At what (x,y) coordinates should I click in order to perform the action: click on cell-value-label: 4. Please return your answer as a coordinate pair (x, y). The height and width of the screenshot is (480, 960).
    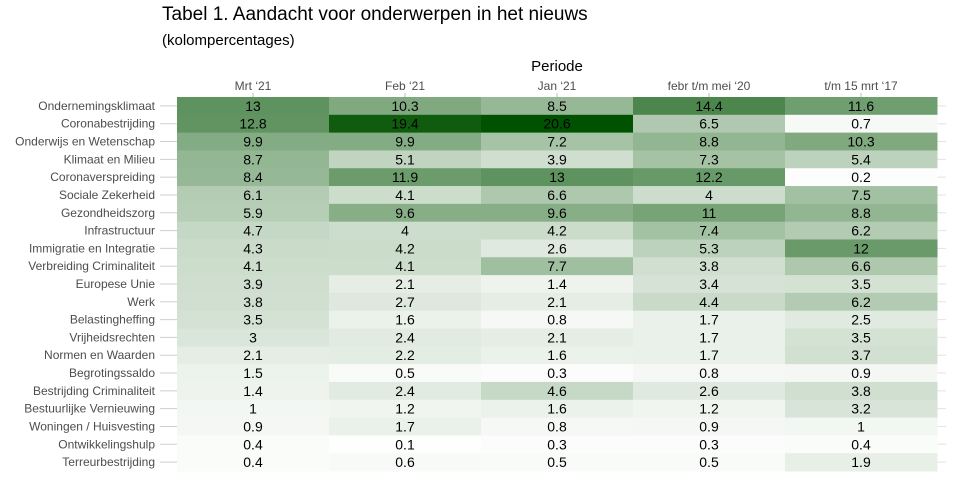
    Looking at the image, I should click on (709, 195).